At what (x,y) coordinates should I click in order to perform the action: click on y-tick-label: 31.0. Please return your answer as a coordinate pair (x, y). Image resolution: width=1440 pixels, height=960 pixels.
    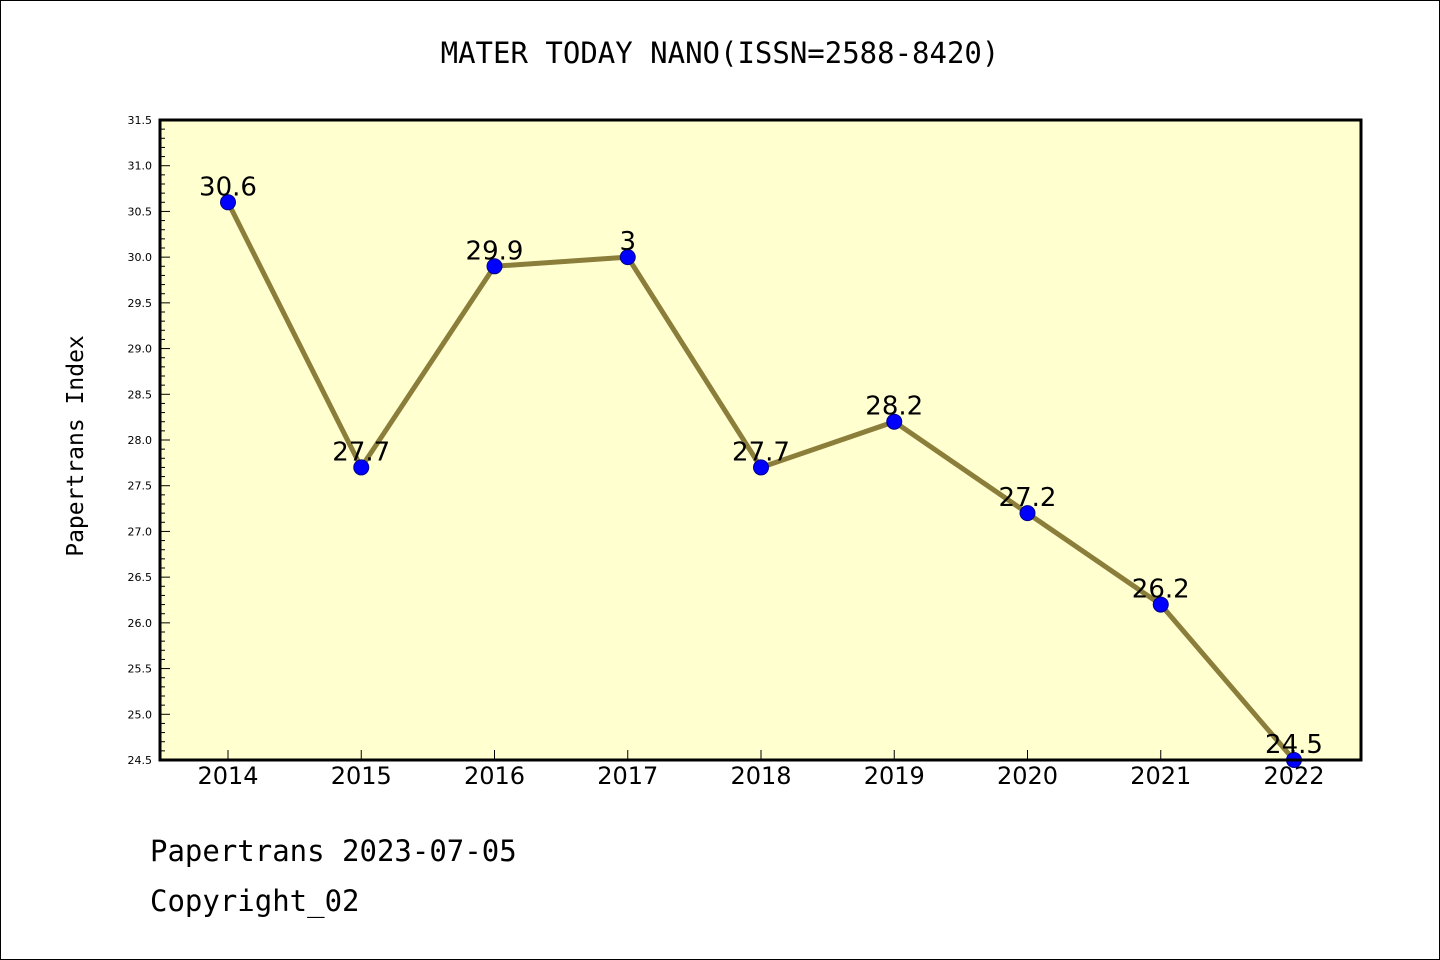
    Looking at the image, I should click on (140, 166).